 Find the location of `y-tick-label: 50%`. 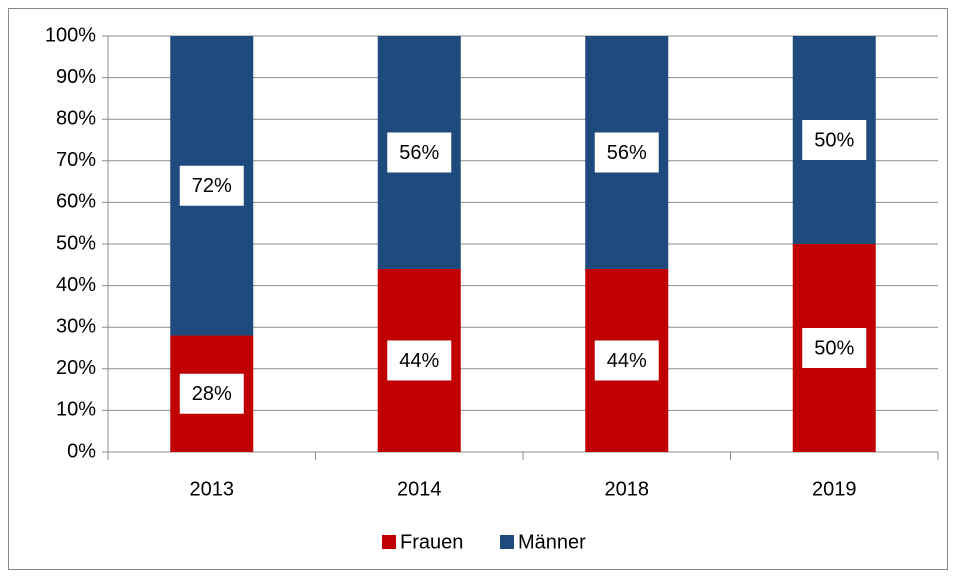

y-tick-label: 50% is located at coordinates (76, 243).